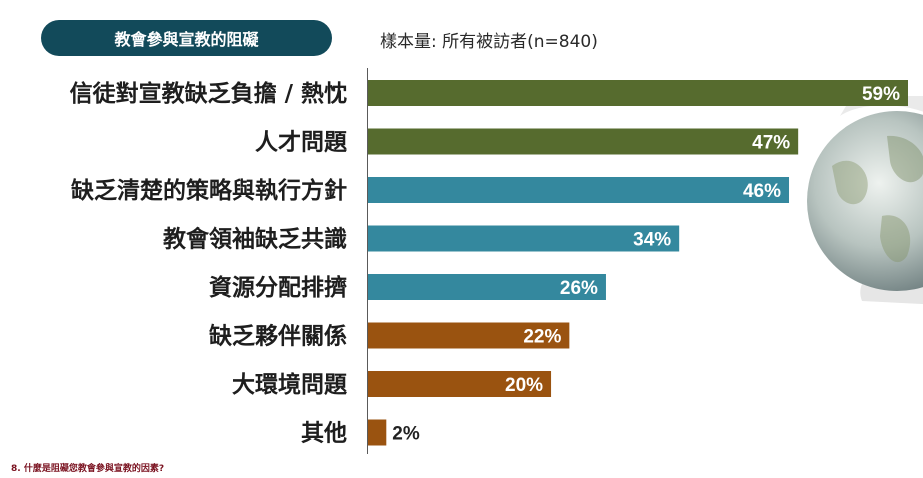 The width and height of the screenshot is (923, 478). What do you see at coordinates (367, 261) in the screenshot?
I see `axis-line` at bounding box center [367, 261].